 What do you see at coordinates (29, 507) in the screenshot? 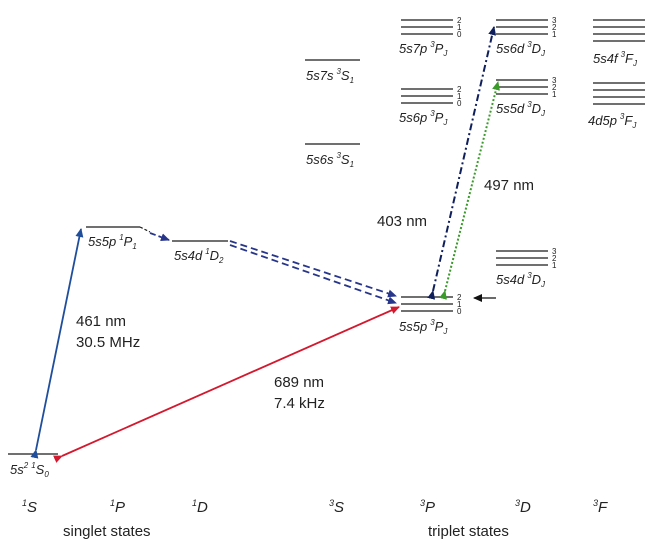
I see `column-label-1s: 1S` at bounding box center [29, 507].